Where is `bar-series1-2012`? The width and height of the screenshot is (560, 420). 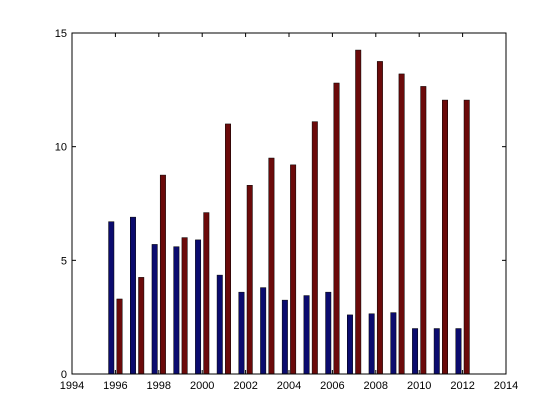 bar-series1-2012 is located at coordinates (458, 351).